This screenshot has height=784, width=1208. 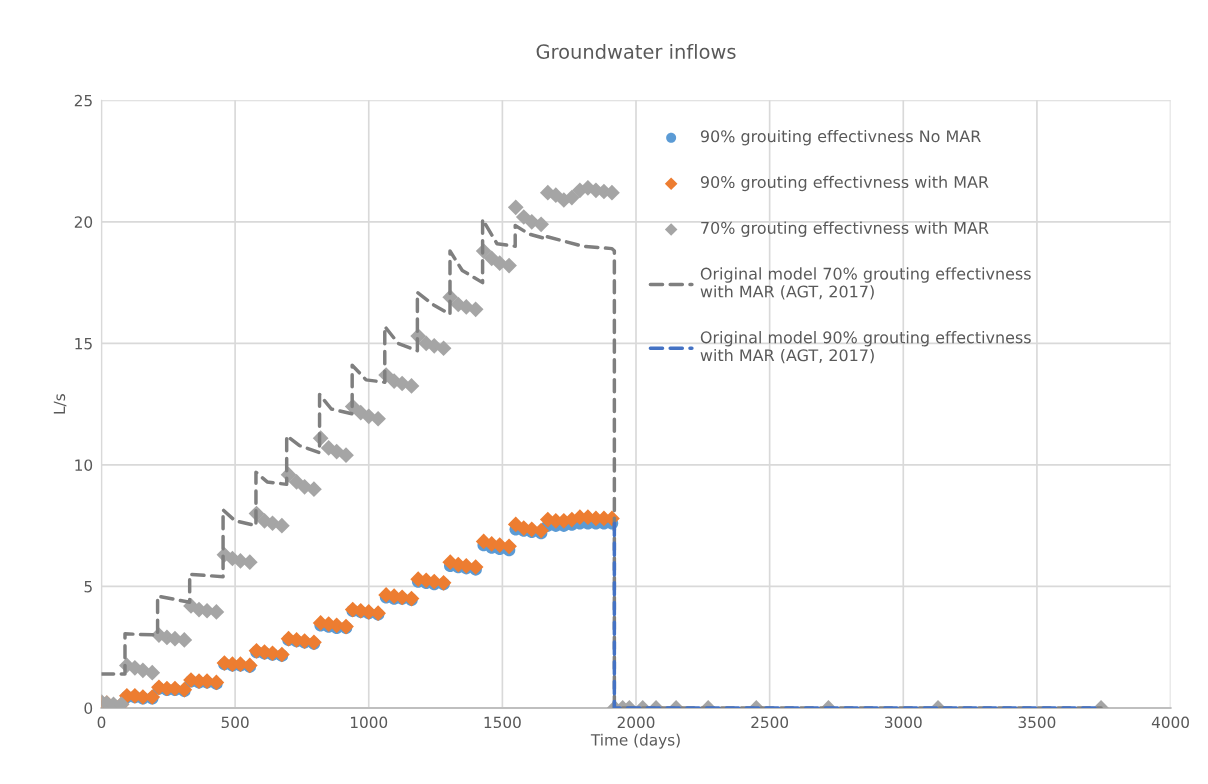 What do you see at coordinates (369, 722) in the screenshot?
I see `x-tick-label: 1000` at bounding box center [369, 722].